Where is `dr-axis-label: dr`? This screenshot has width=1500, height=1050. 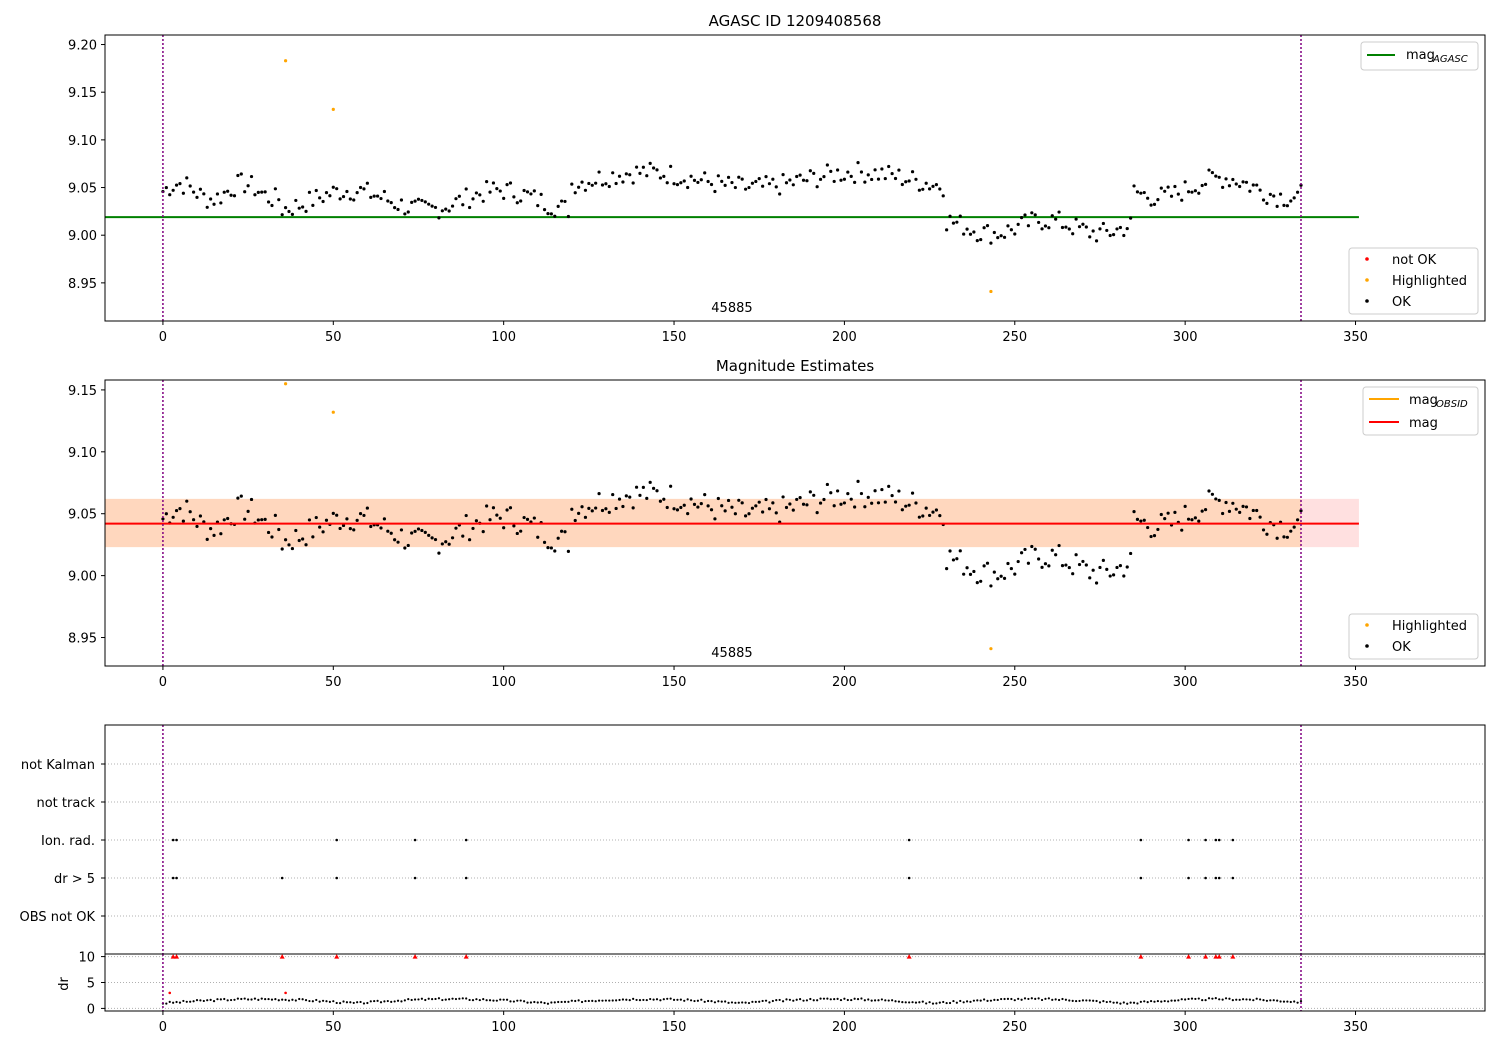
dr-axis-label: dr is located at coordinates (64, 984).